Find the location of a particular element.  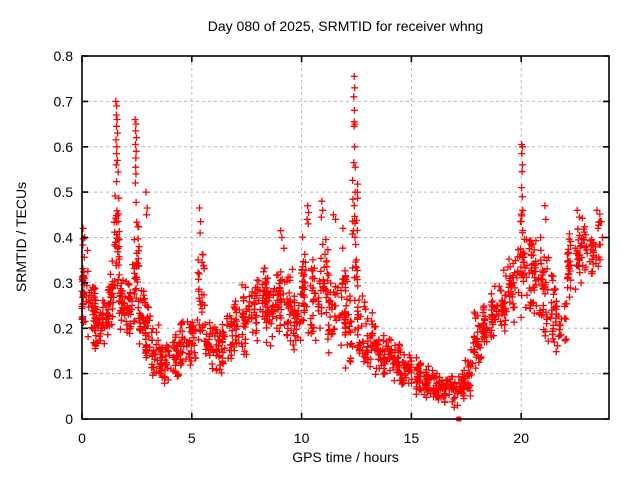

y-tick-label: 0.6 is located at coordinates (64, 147).